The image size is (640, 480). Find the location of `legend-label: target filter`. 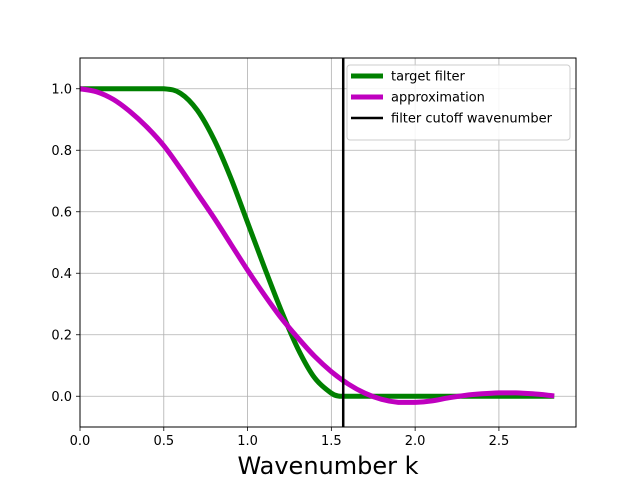

legend-label: target filter is located at coordinates (428, 77).